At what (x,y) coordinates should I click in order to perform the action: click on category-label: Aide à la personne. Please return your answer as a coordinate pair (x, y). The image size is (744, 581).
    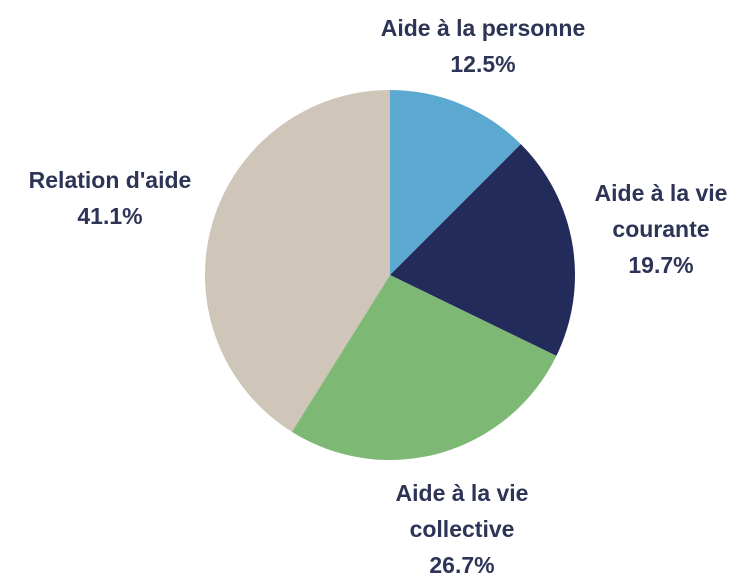
    Looking at the image, I should click on (483, 28).